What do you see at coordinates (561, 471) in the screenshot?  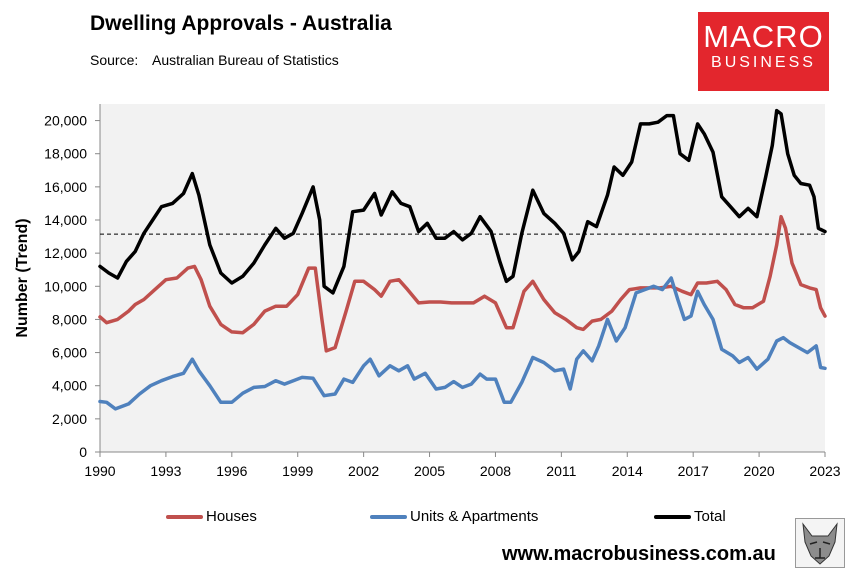 I see `x-tick-label: 2011` at bounding box center [561, 471].